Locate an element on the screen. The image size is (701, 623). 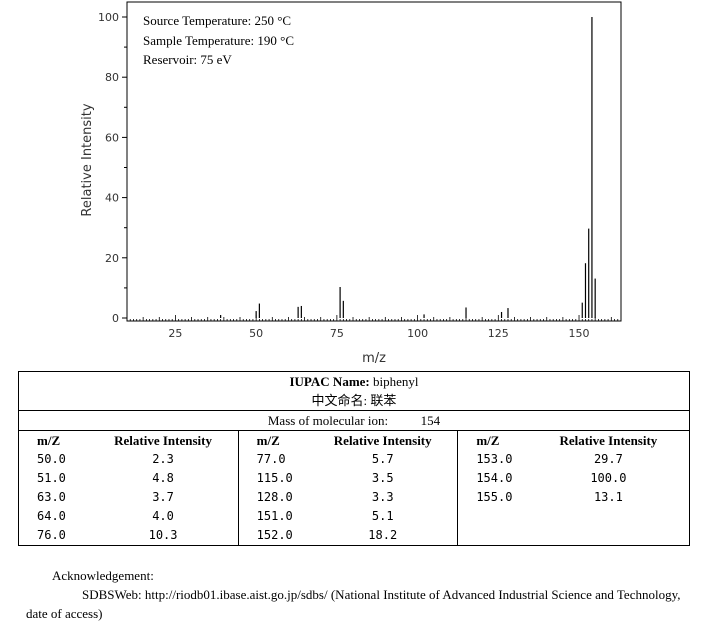
iupac-label: IUPAC Name: is located at coordinates (329, 381).